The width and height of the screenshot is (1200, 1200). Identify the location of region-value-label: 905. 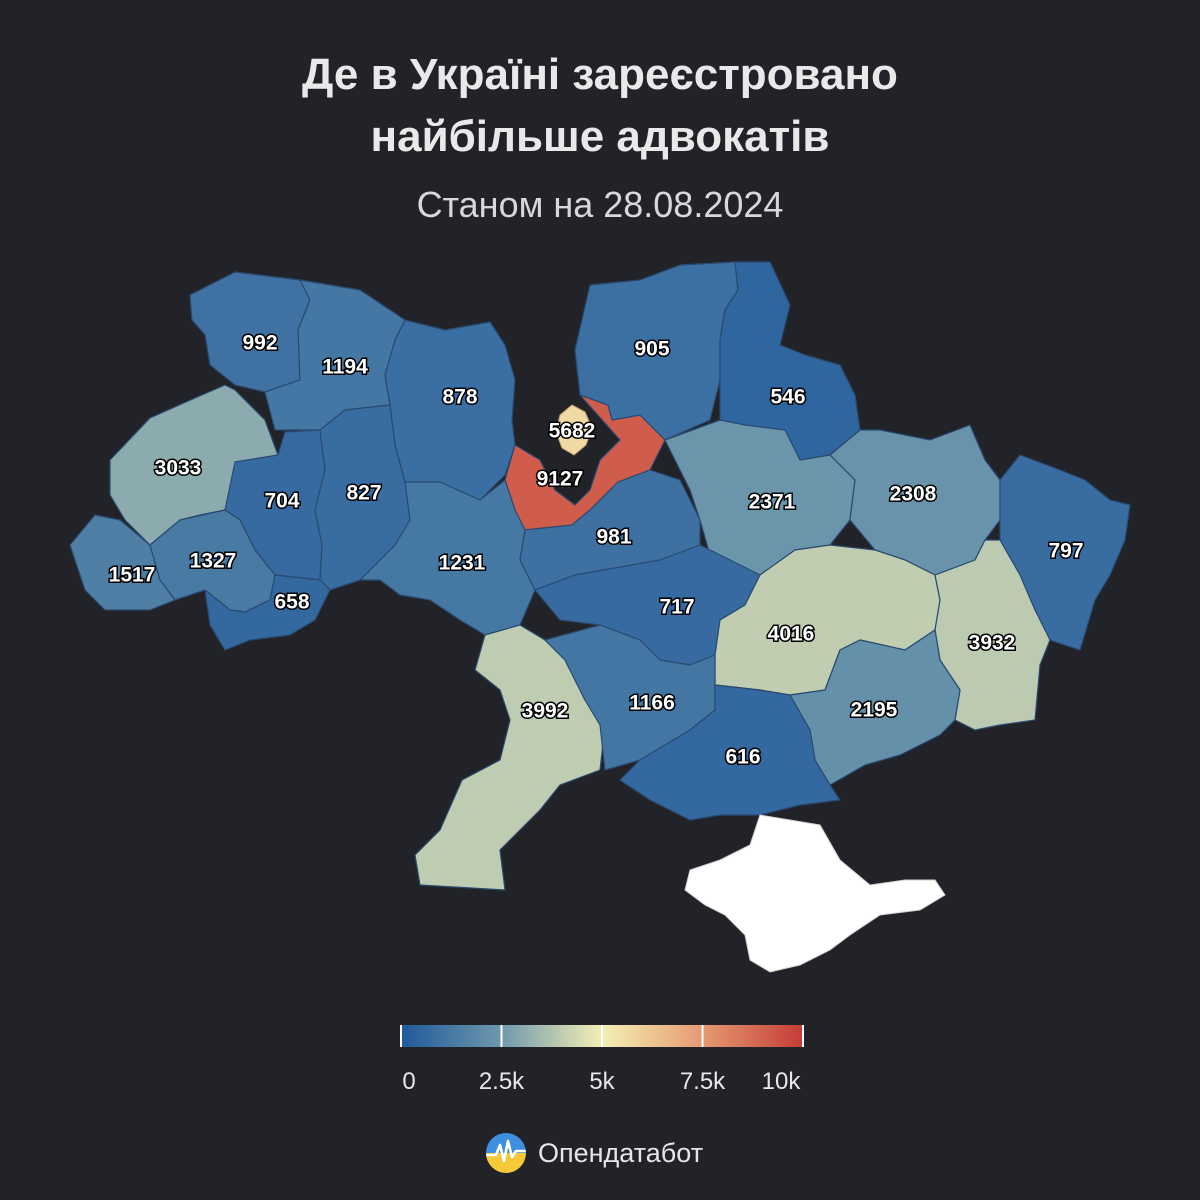
(651, 349).